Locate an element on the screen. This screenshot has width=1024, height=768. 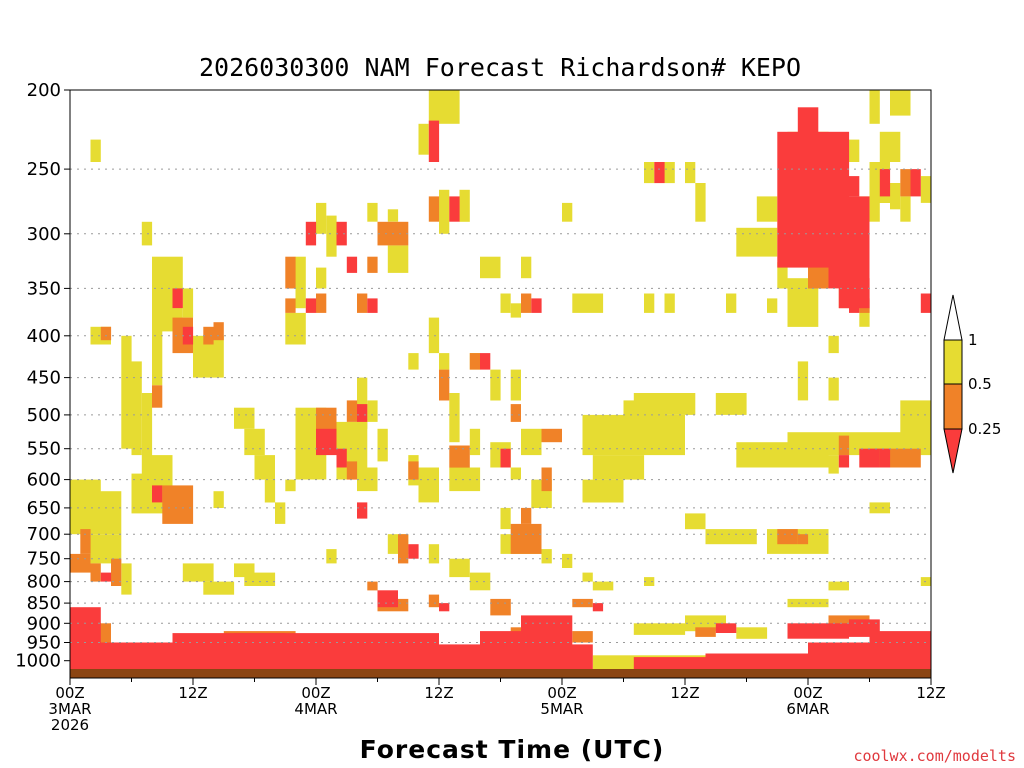
legend-swatch-yellow is located at coordinates (953, 362).